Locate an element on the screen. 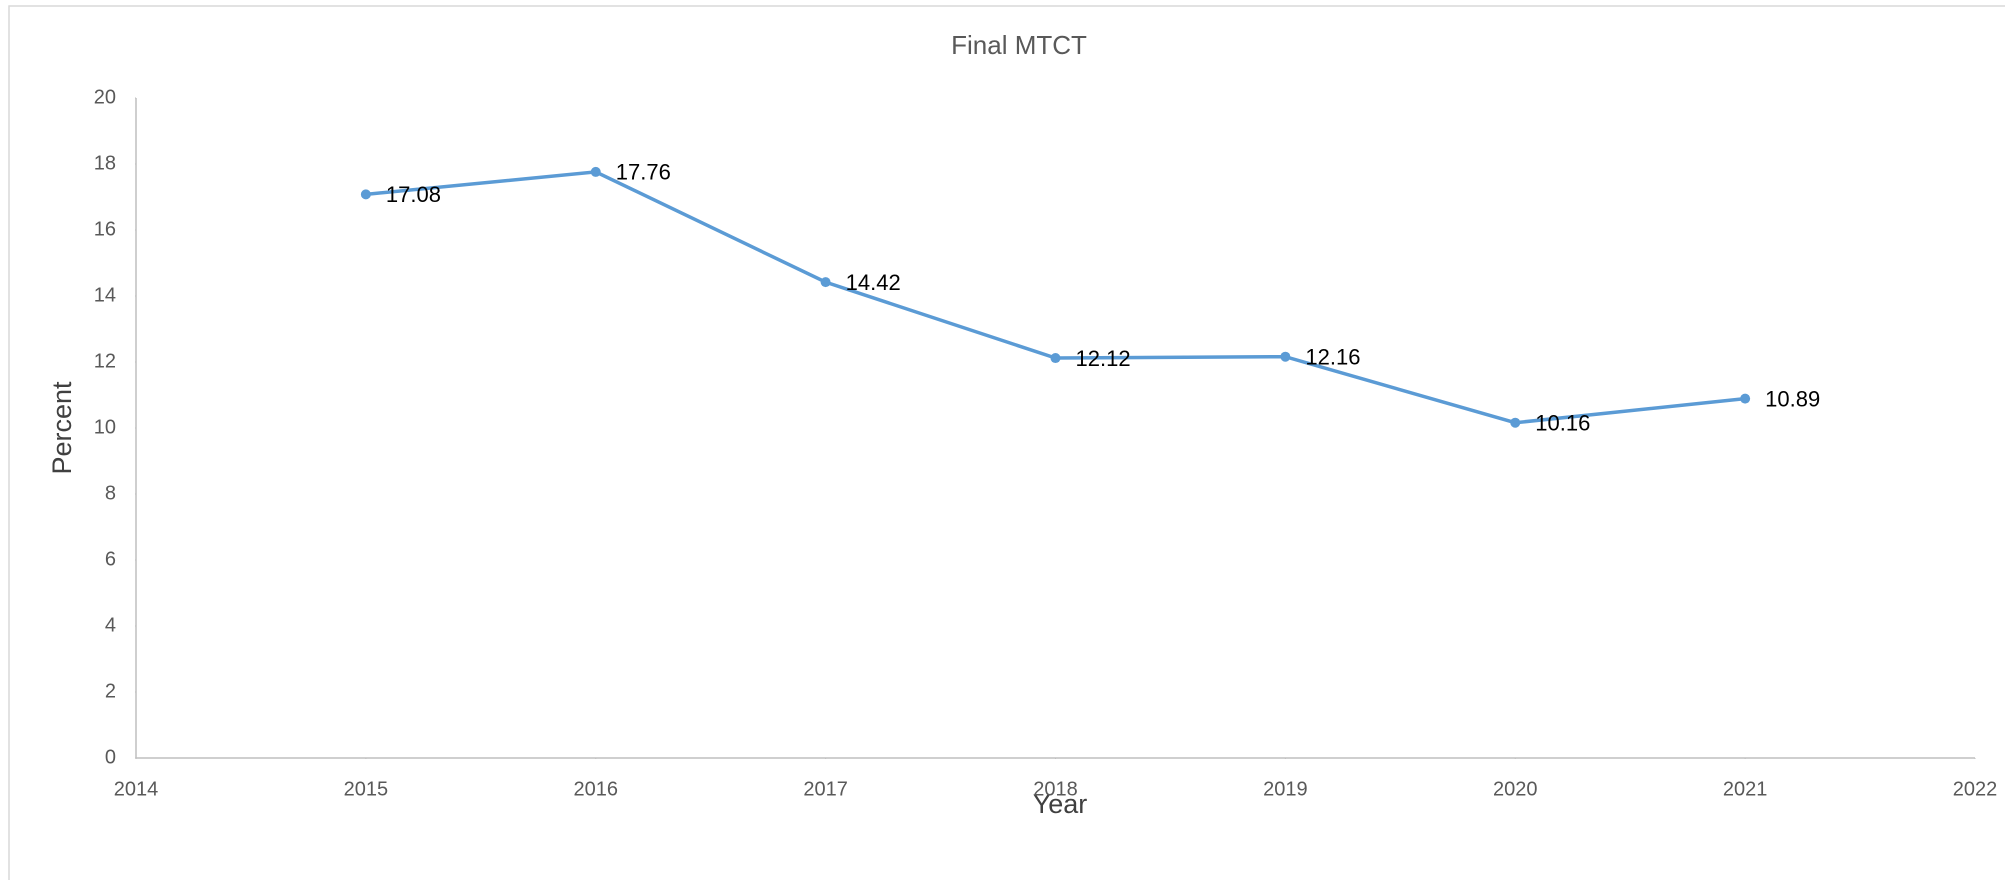  x-tick-label: 2021 is located at coordinates (1745, 789).